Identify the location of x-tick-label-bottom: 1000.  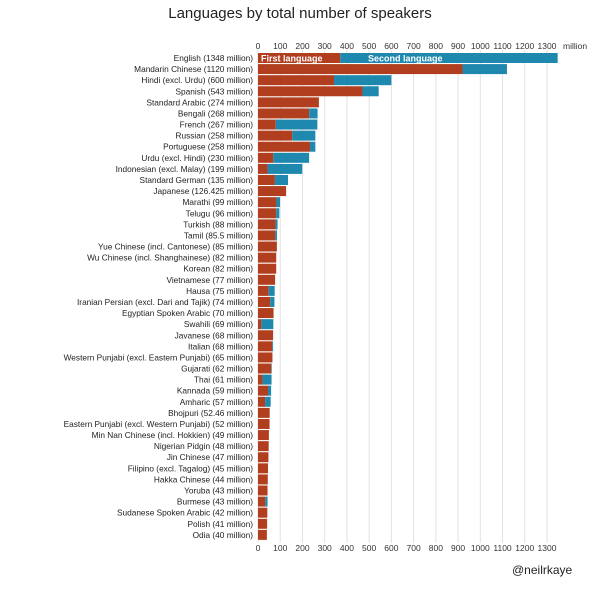
(480, 548).